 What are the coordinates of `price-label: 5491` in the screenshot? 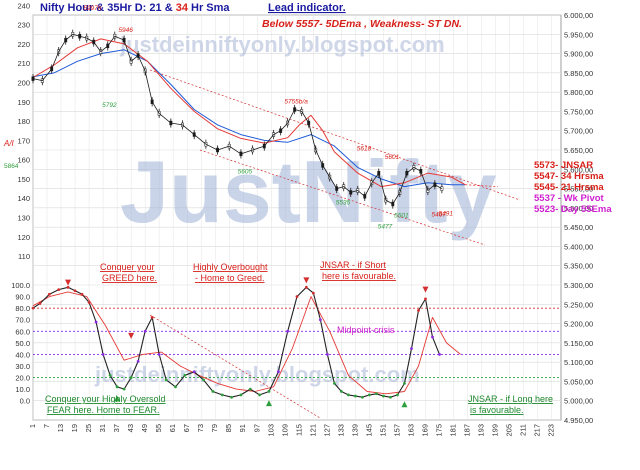 It's located at (446, 213).